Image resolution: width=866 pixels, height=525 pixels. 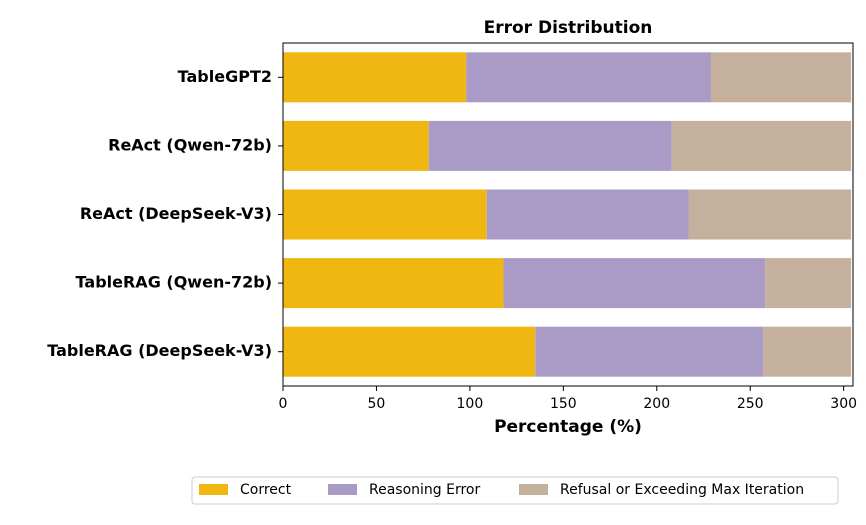 What do you see at coordinates (225, 76) in the screenshot?
I see `y-tick-label: TableGPT2` at bounding box center [225, 76].